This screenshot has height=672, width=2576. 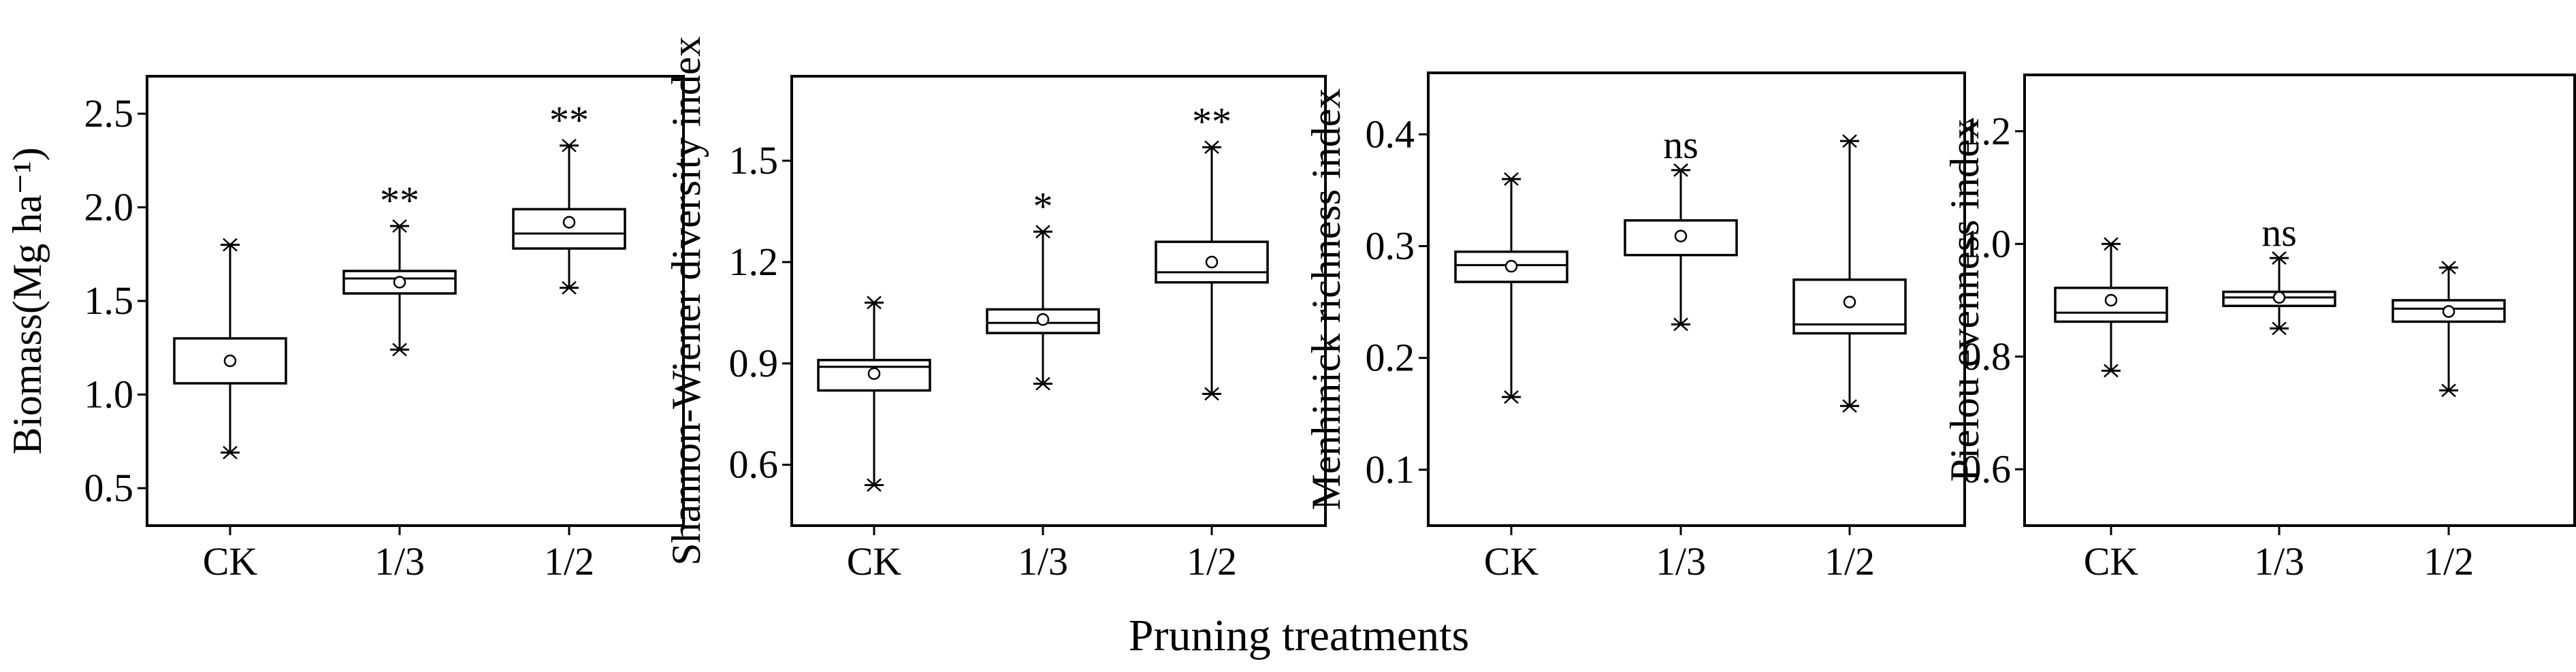 I want to click on y-tick-label: 2.5, so click(x=109, y=113).